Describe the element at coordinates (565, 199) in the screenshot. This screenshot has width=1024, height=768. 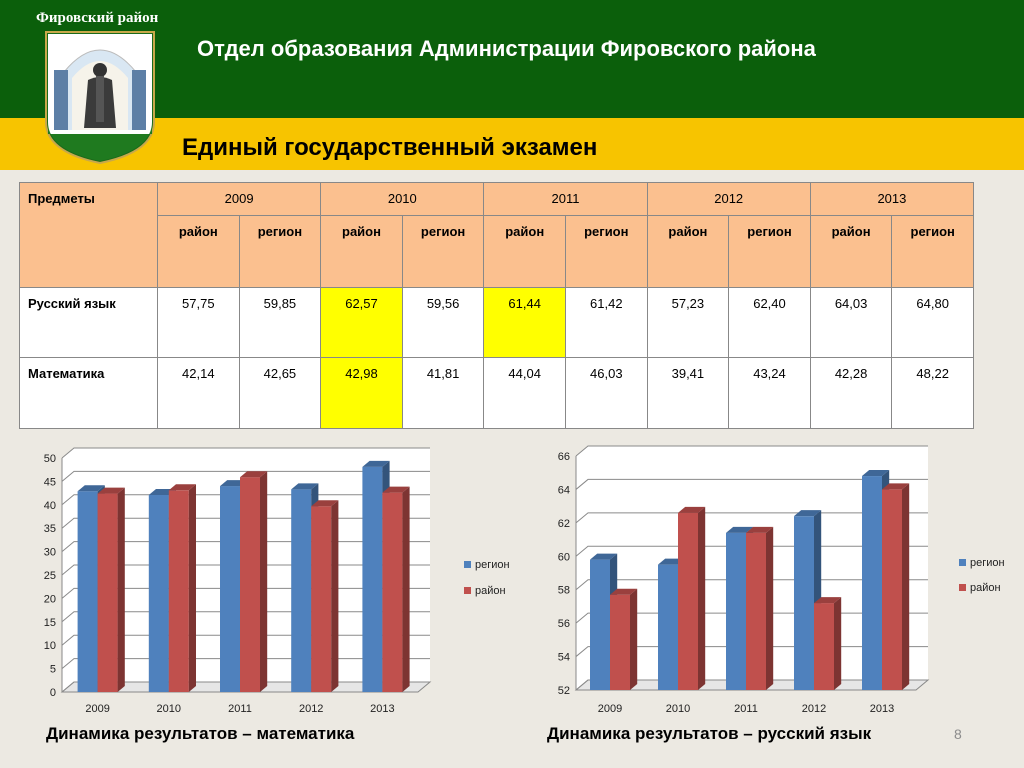
I see `year-header: 2011` at that location.